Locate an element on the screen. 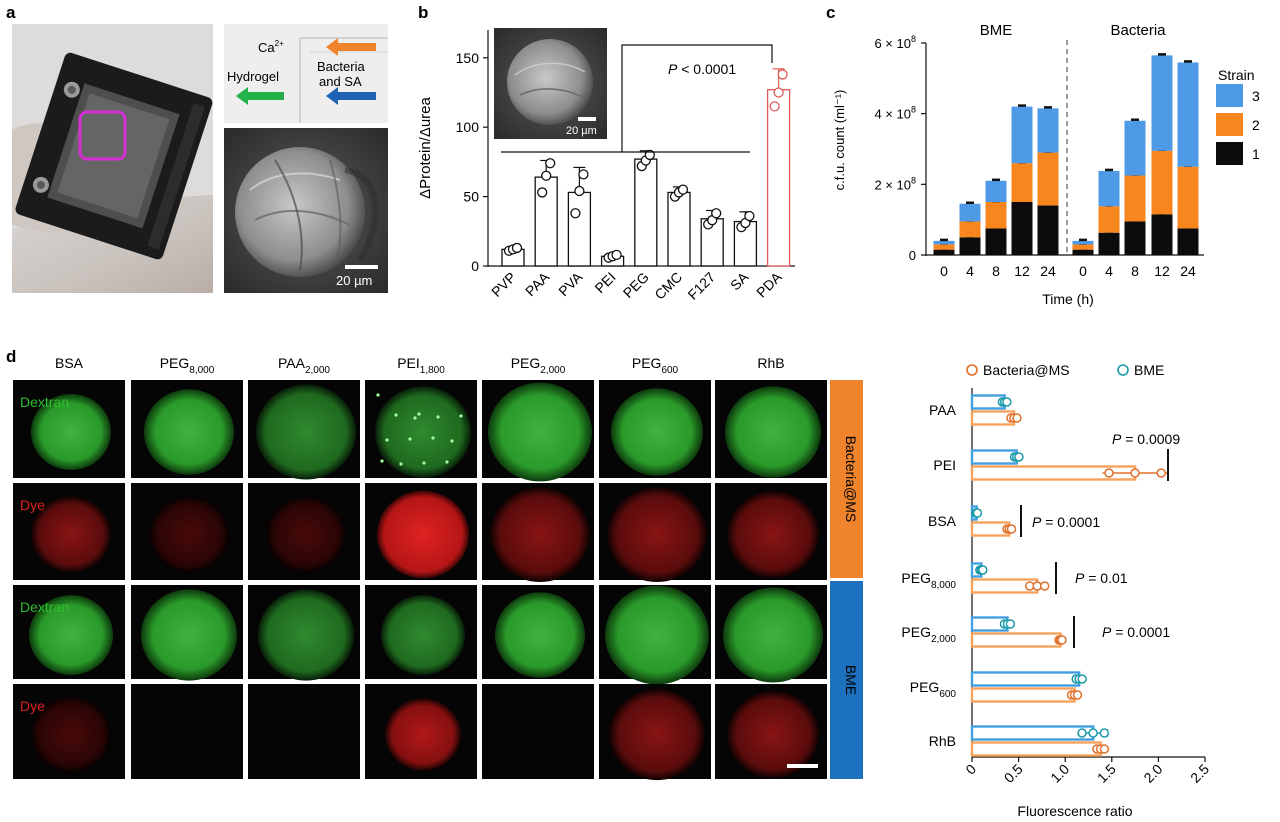 This screenshot has width=1280, height=822. chart-b-p-value: P < 0.0001 is located at coordinates (702, 69).